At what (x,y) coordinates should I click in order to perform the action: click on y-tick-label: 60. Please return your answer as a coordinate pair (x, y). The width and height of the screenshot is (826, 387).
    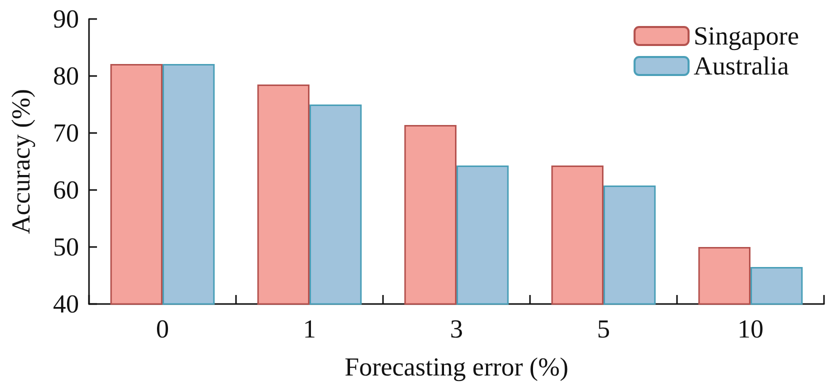
    Looking at the image, I should click on (66, 190).